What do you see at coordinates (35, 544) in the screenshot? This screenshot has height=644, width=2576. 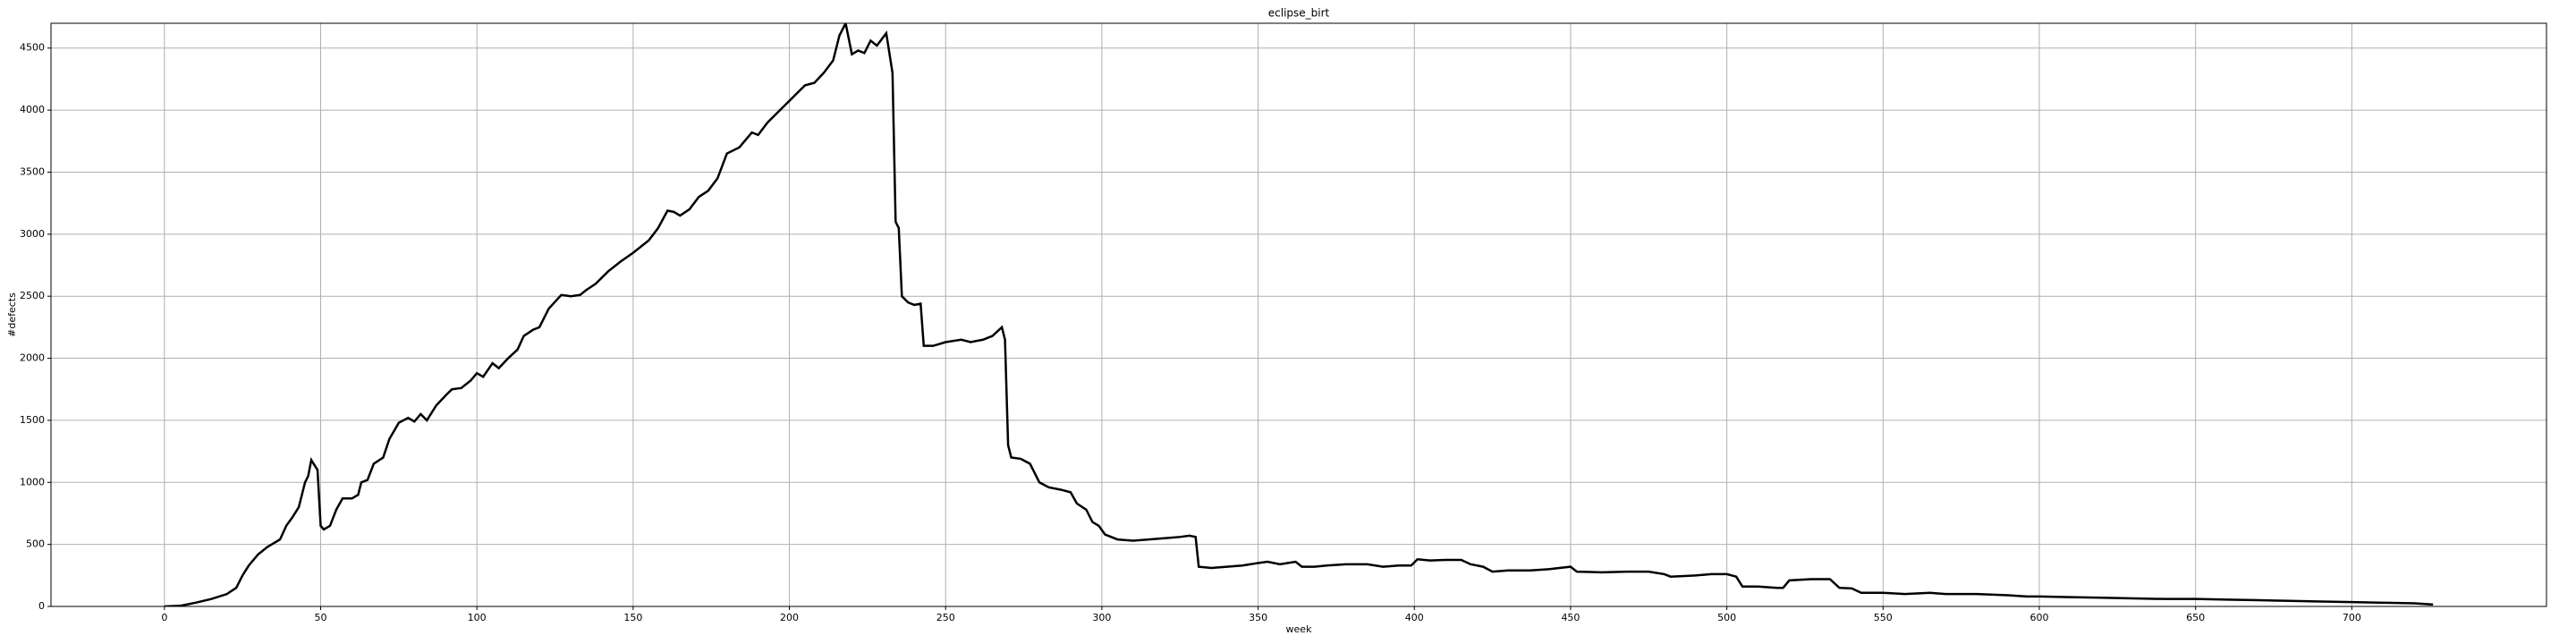 I see `y-tick-label: 500` at bounding box center [35, 544].